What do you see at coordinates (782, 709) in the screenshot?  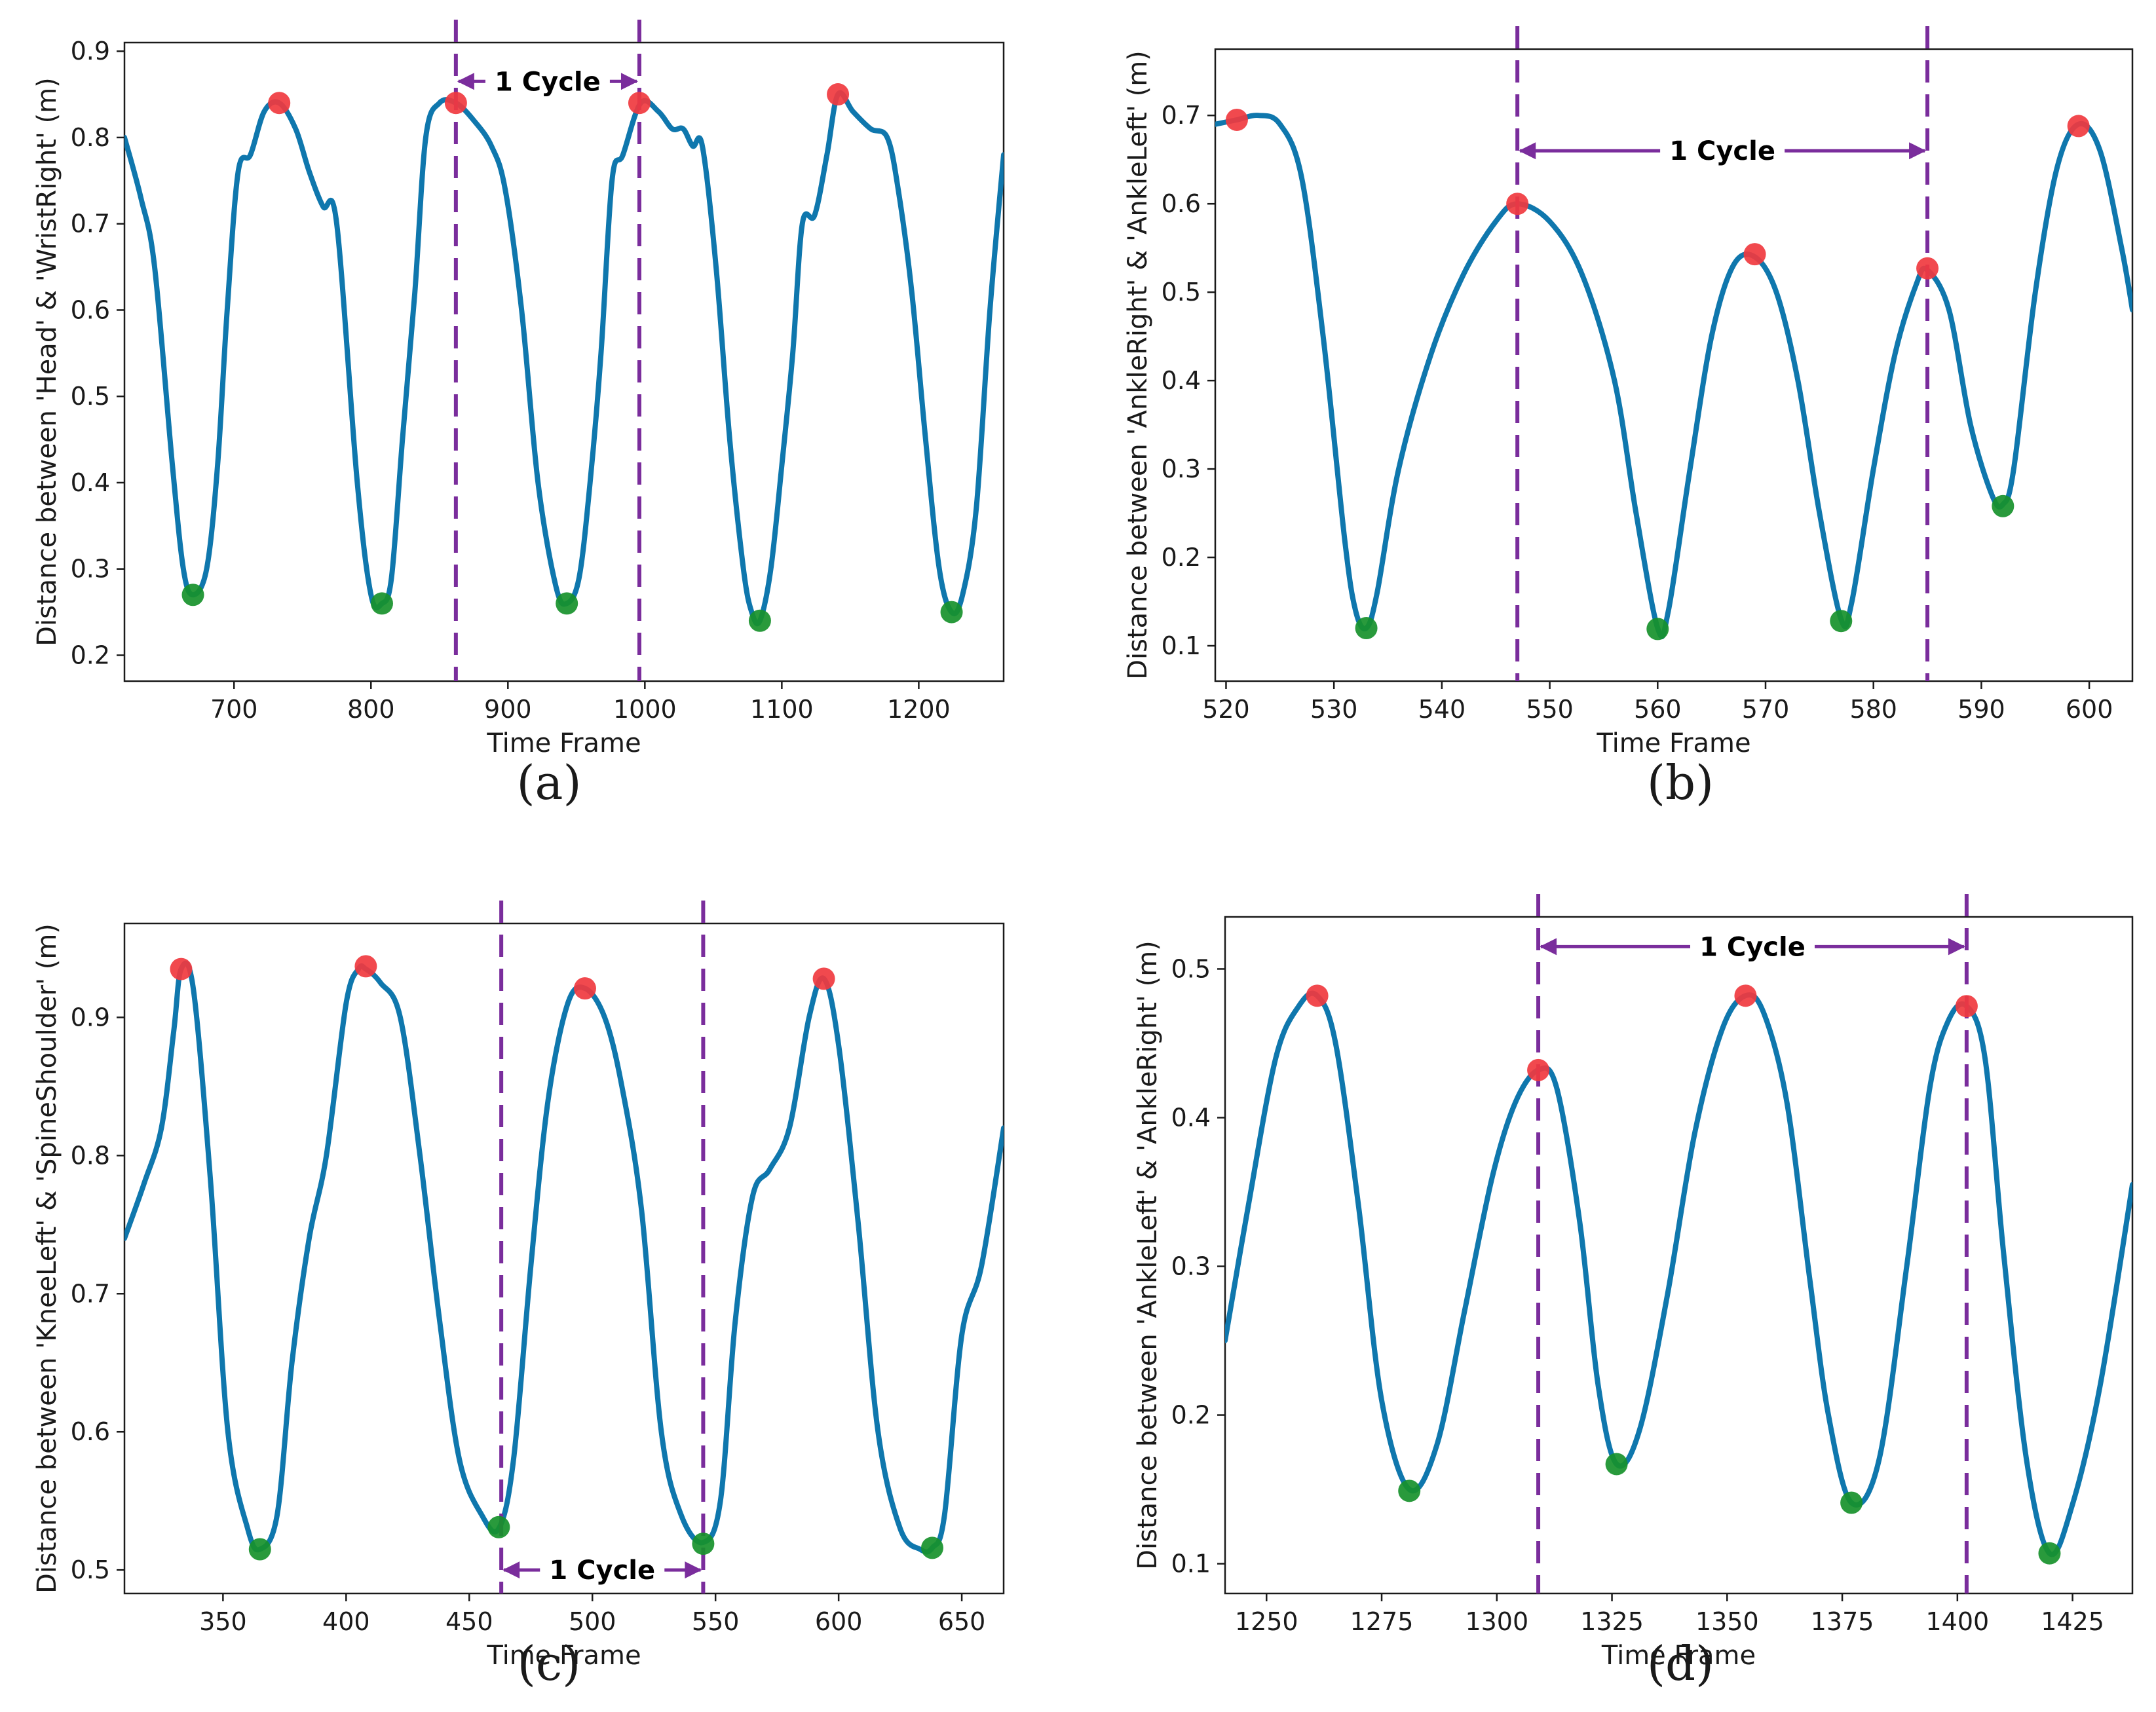 I see `x-tick-label: 1100` at bounding box center [782, 709].